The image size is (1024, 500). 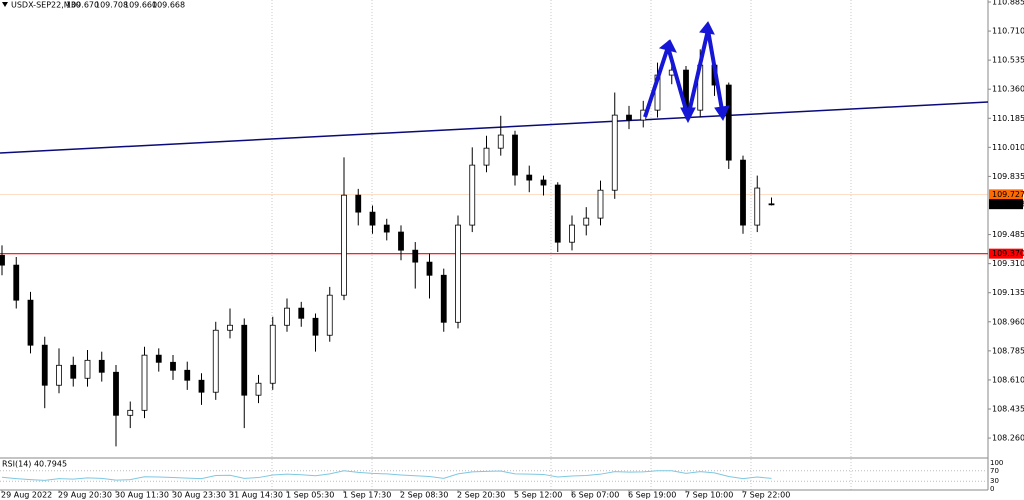 What do you see at coordinates (992, 489) in the screenshot?
I see `rsi-tick-label: 0` at bounding box center [992, 489].